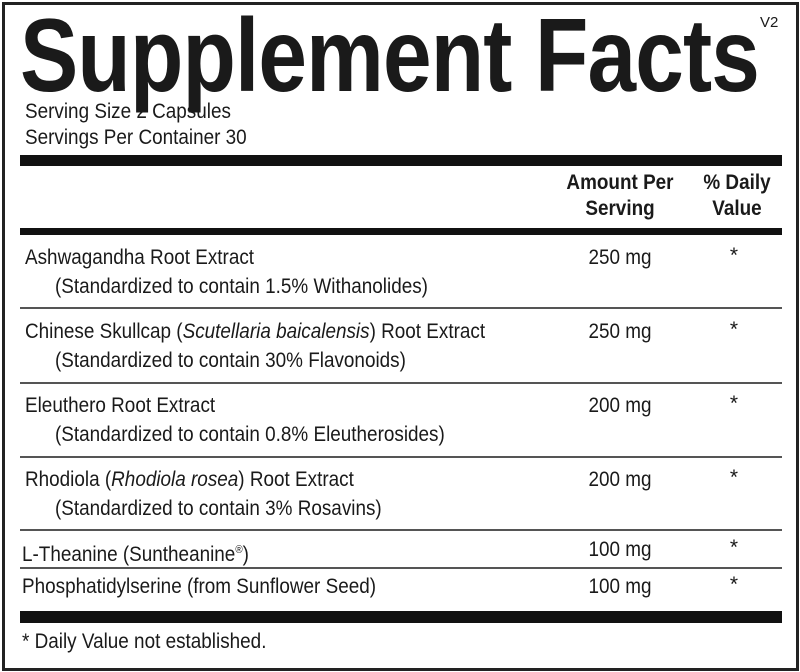 This screenshot has height=672, width=800. What do you see at coordinates (737, 208) in the screenshot?
I see `dv-header-line2: Value` at bounding box center [737, 208].